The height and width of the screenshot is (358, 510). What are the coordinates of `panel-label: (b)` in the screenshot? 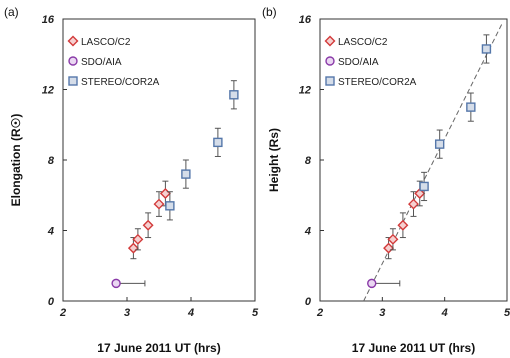 It's located at (269, 12).